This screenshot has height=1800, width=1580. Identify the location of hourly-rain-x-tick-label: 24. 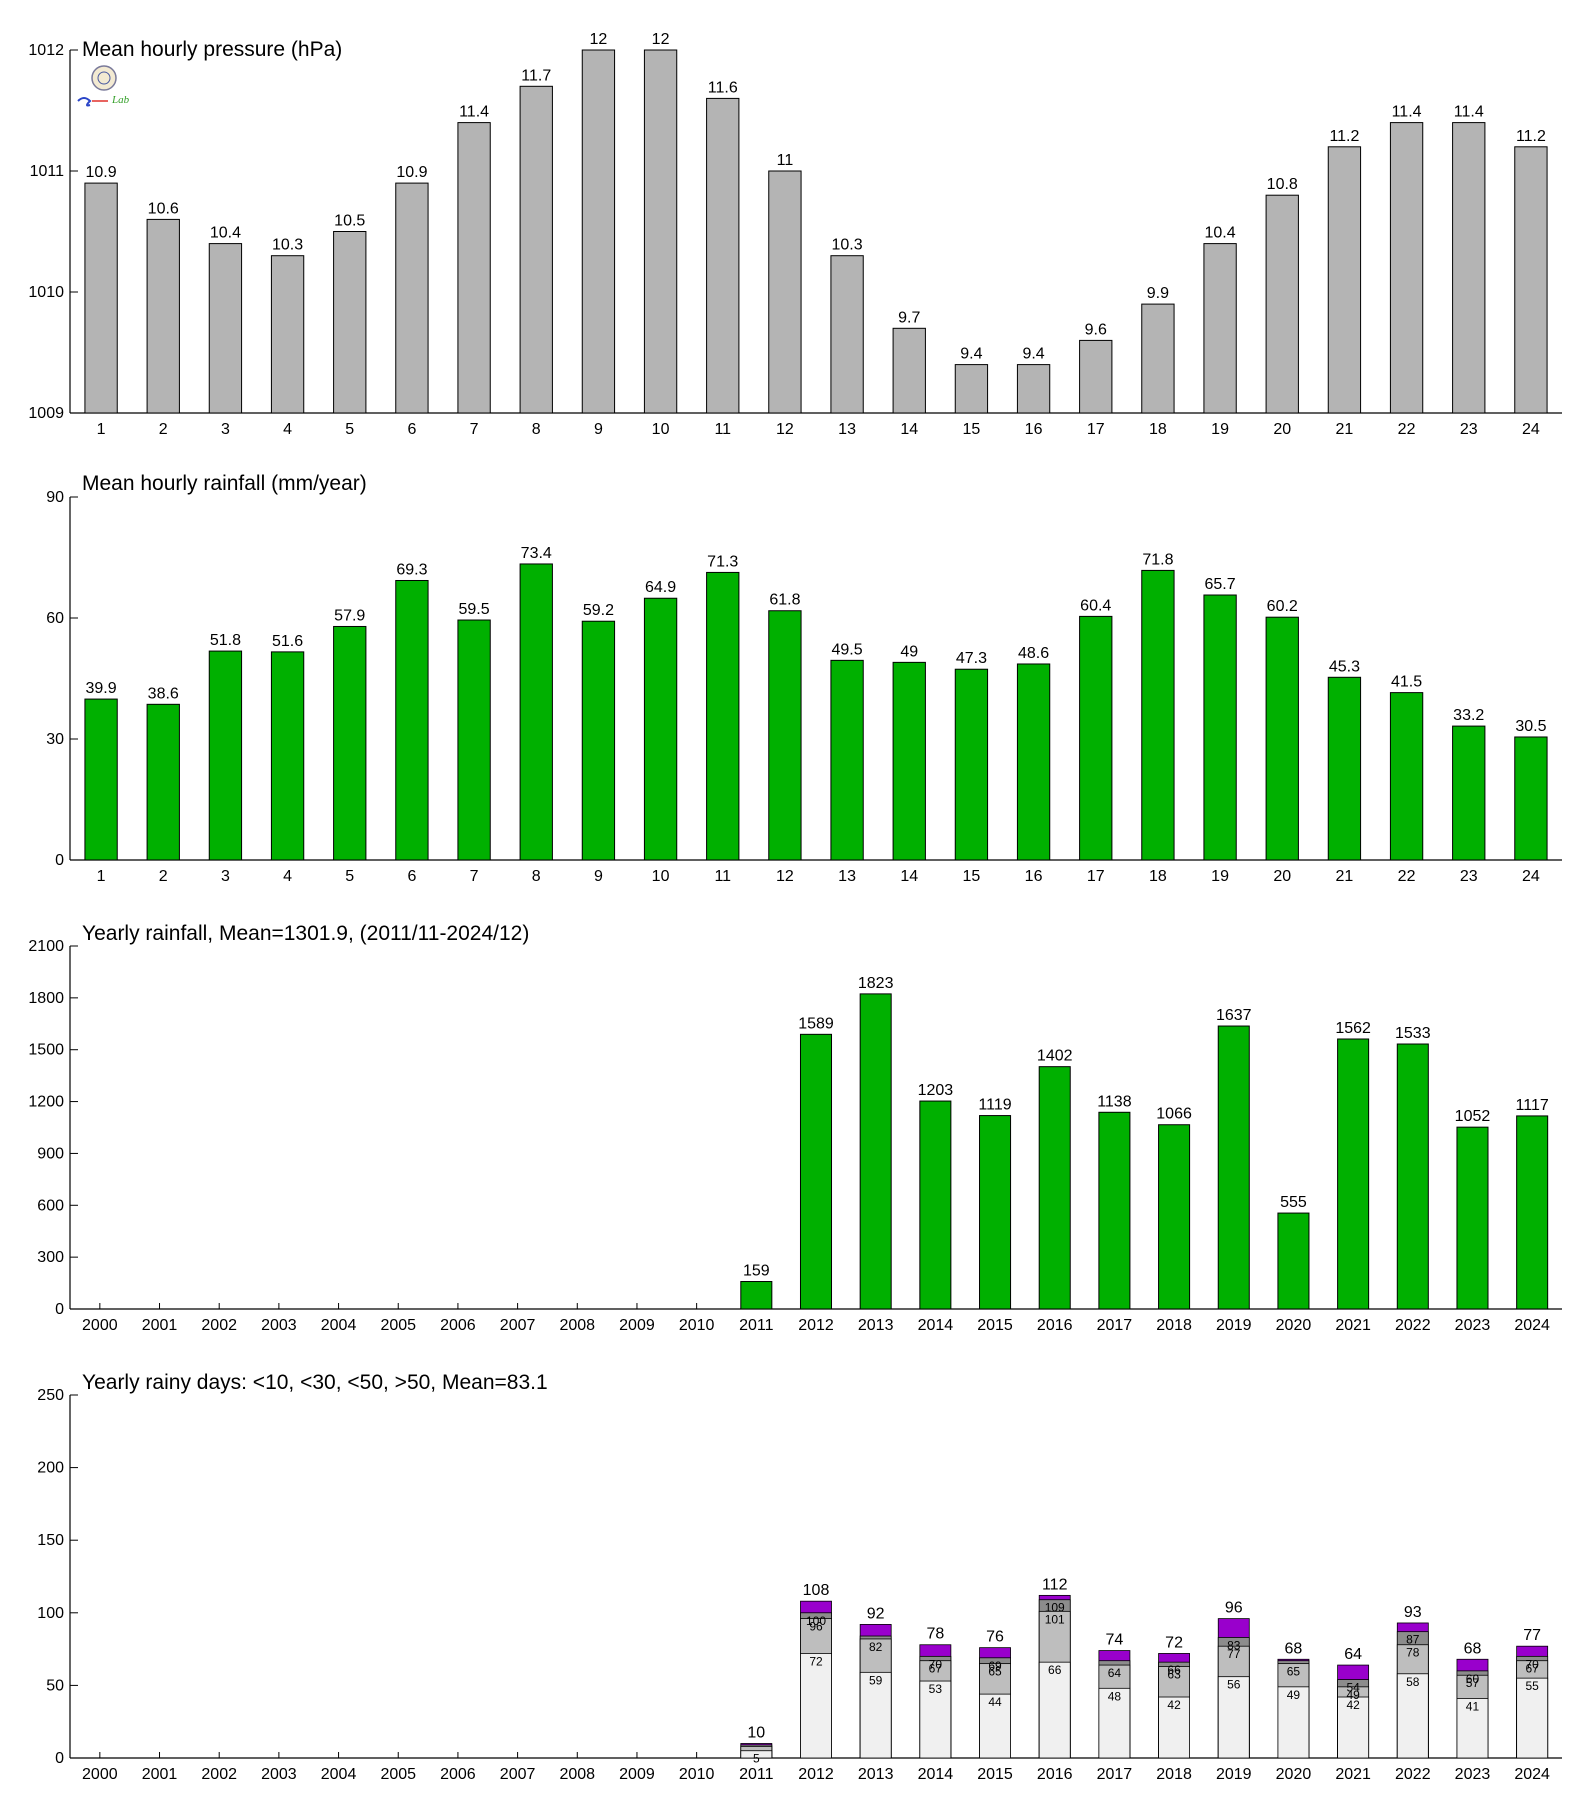
(1531, 876).